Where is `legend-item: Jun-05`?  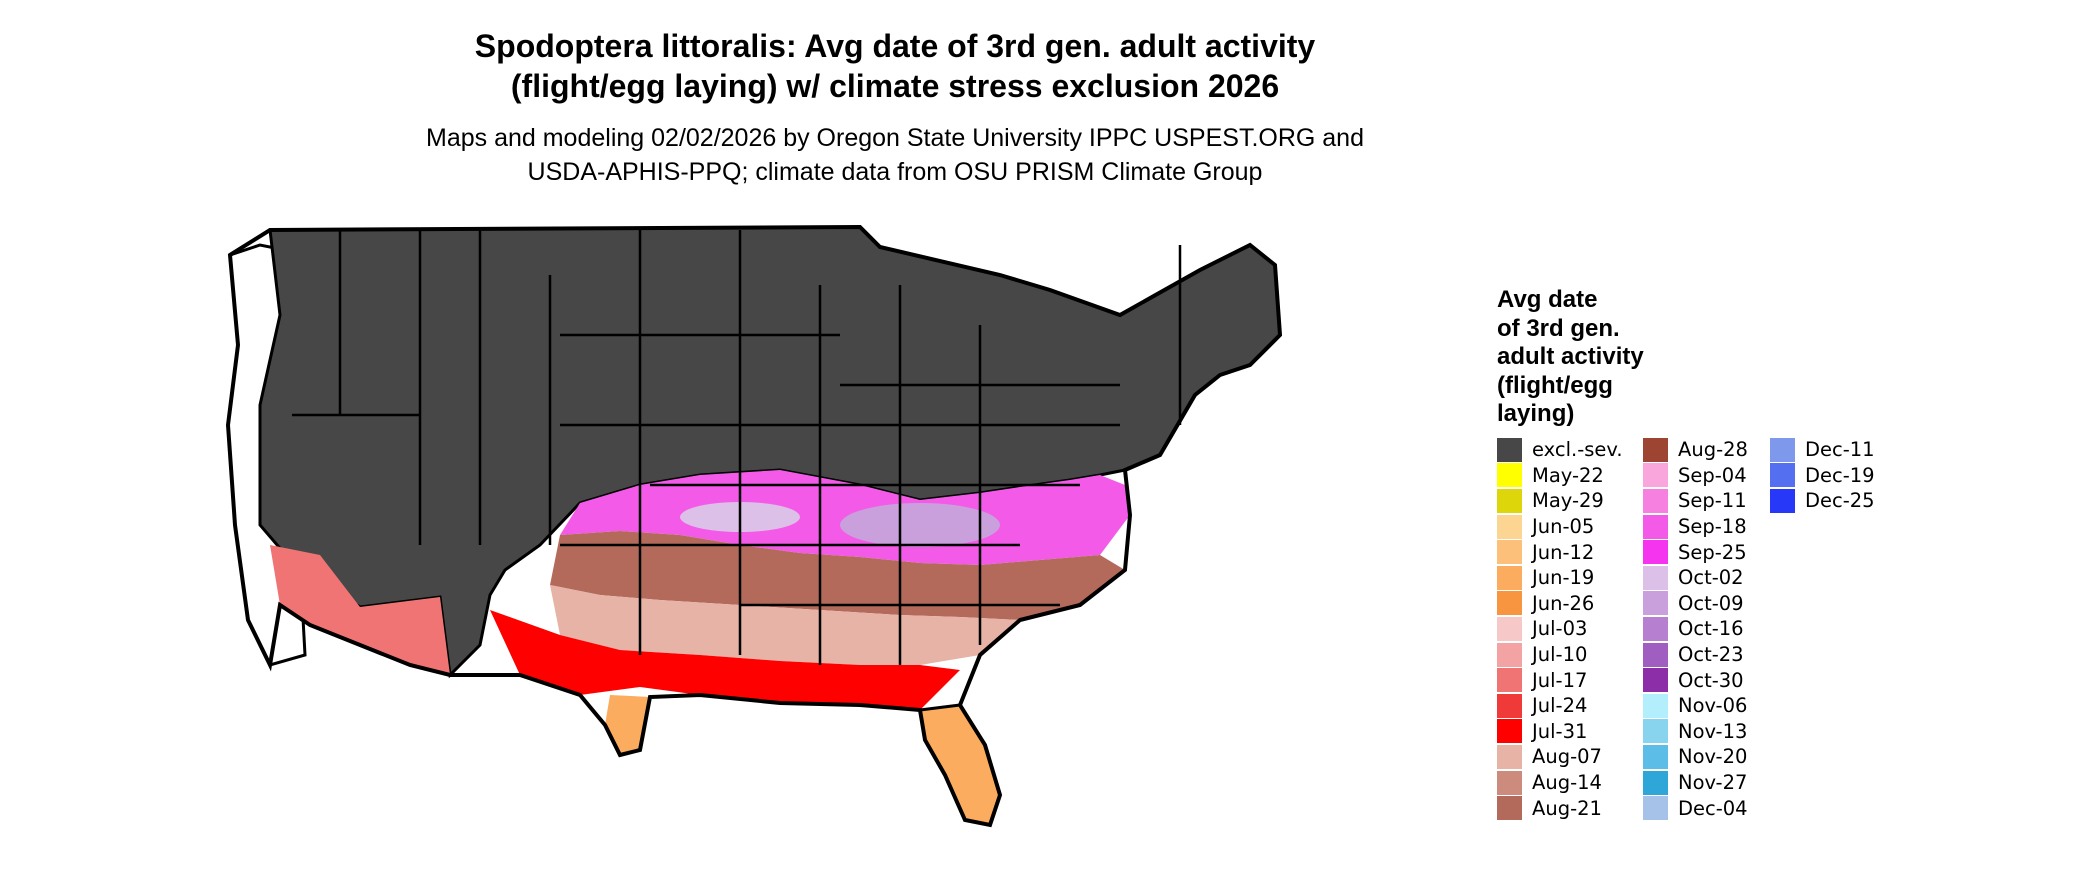
legend-item: Jun-05 is located at coordinates (1560, 527).